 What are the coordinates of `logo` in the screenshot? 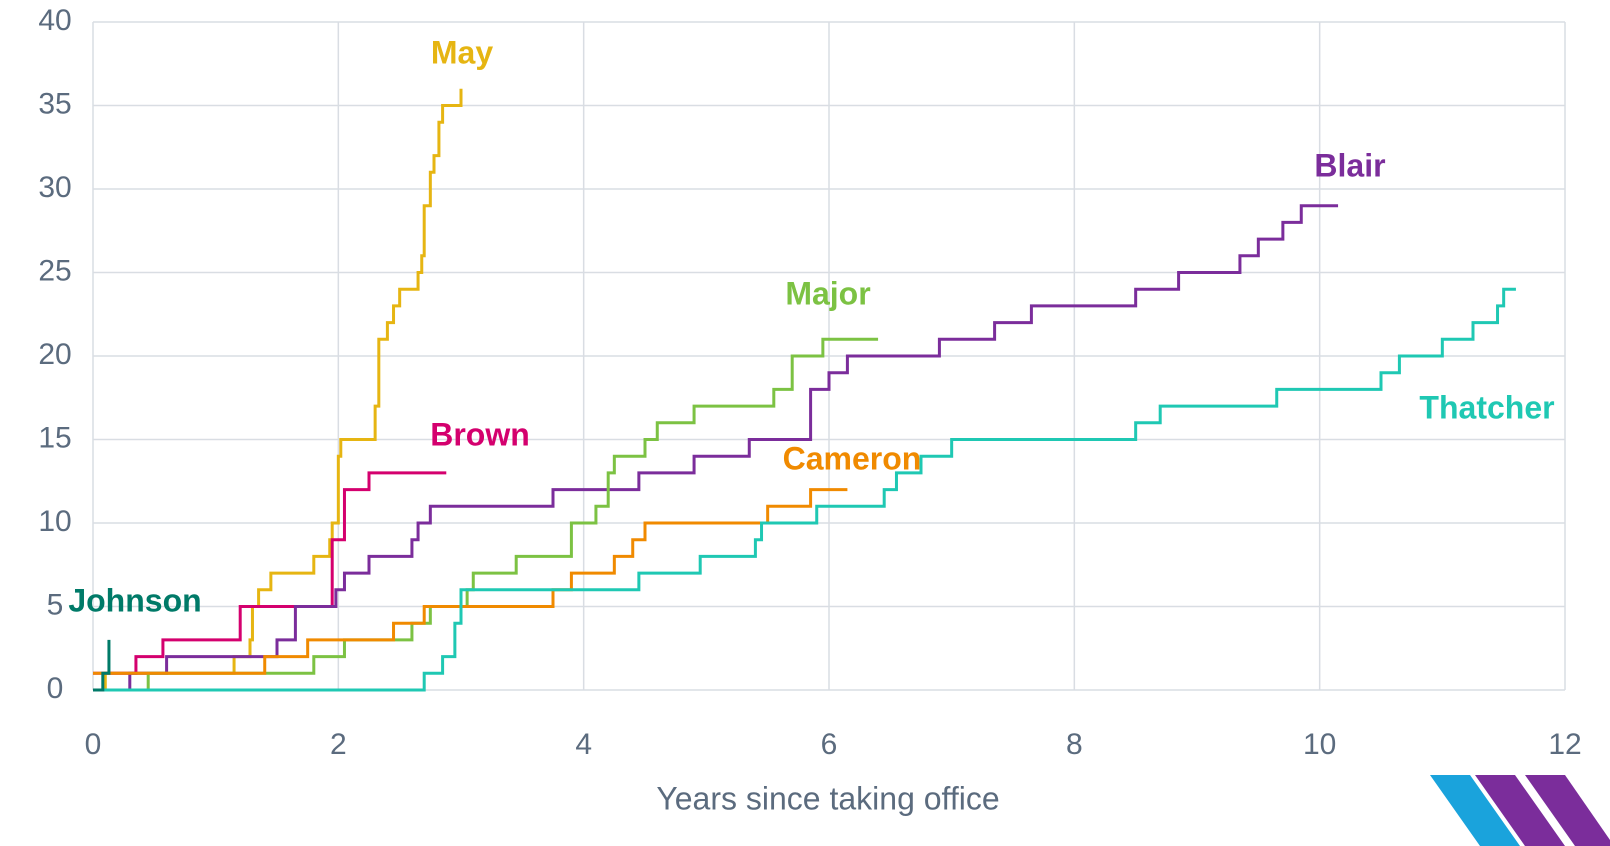 It's located at (1520, 810).